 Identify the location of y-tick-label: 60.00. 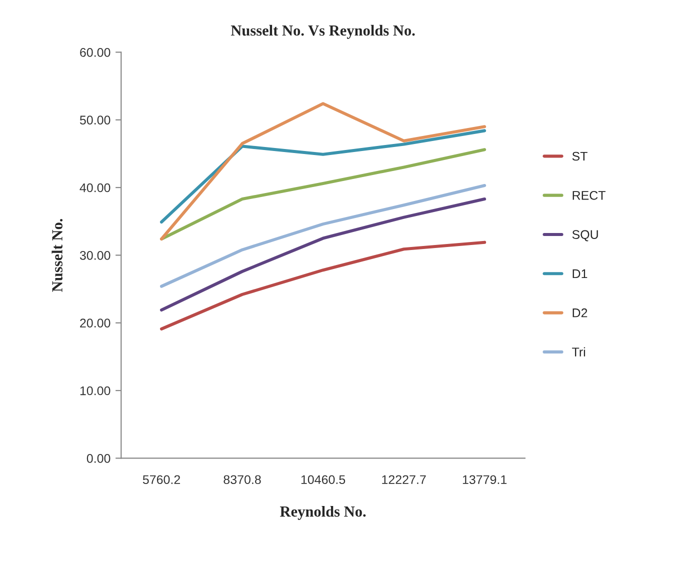
(95, 52).